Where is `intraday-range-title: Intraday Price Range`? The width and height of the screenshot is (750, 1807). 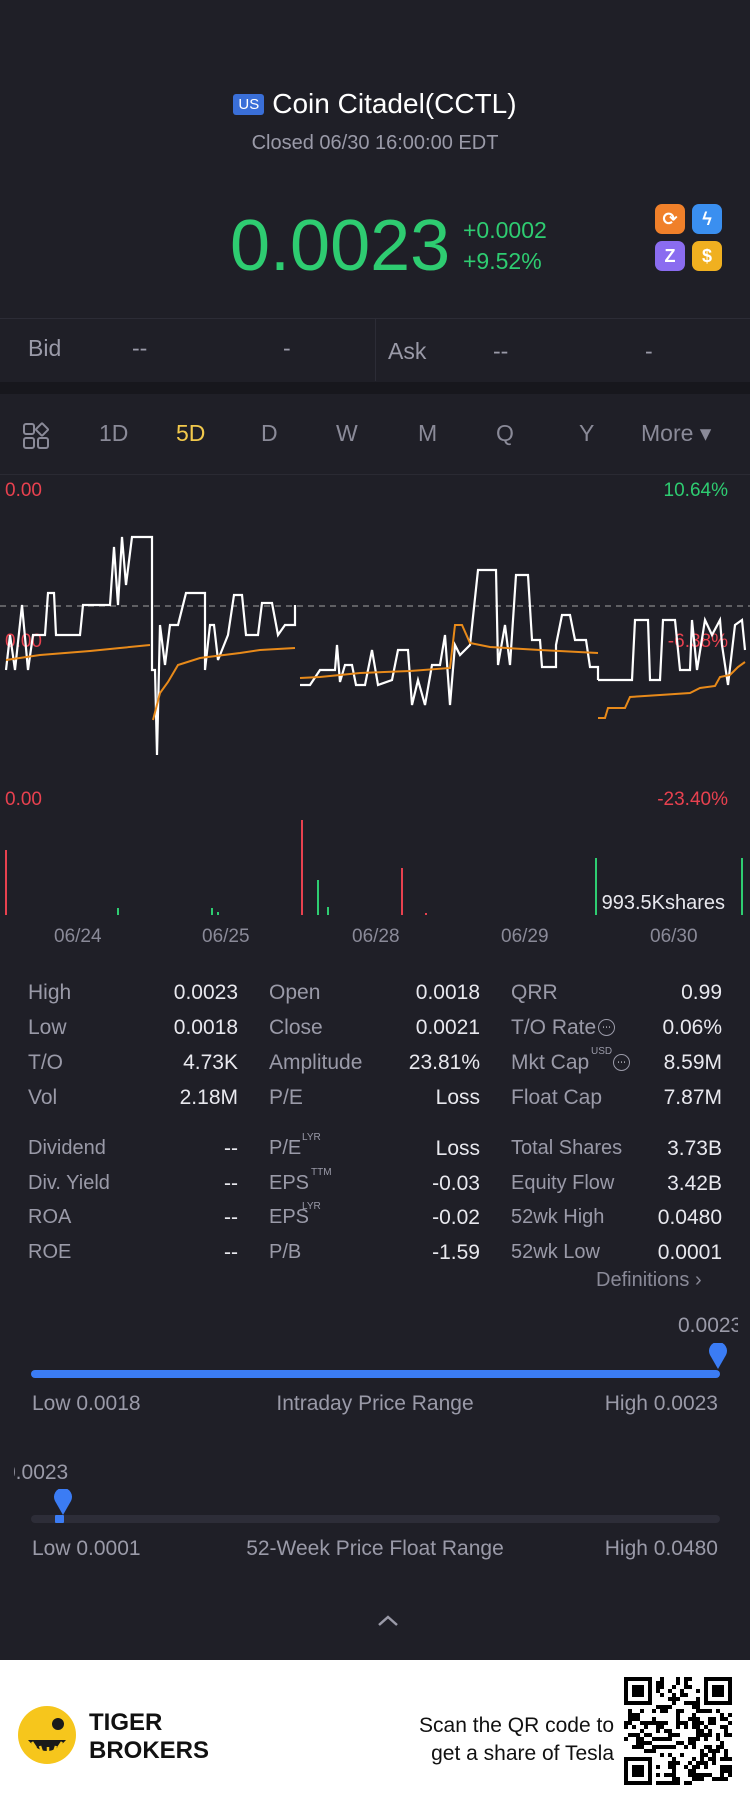
intraday-range-title: Intraday Price Range is located at coordinates (375, 1403).